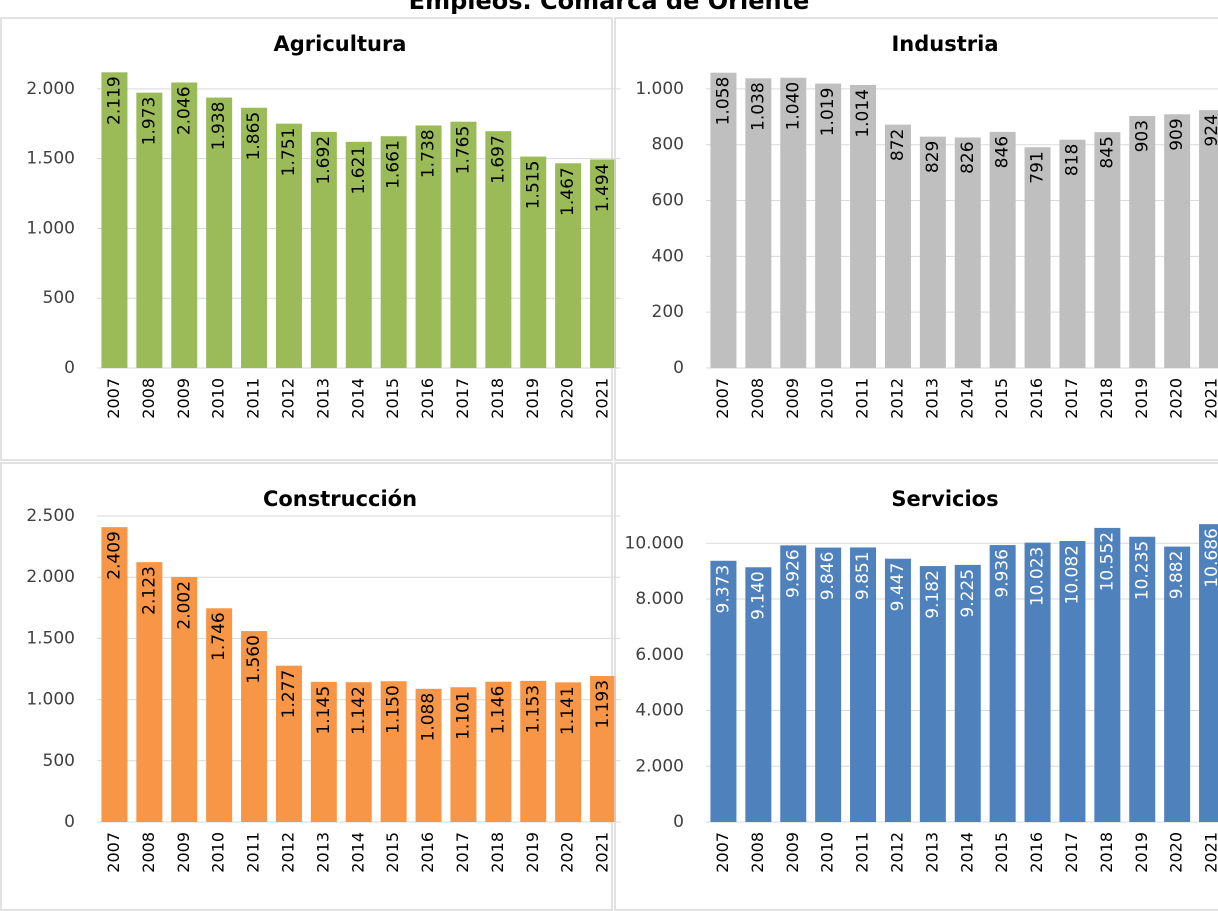 The height and width of the screenshot is (911, 1218). What do you see at coordinates (898, 587) in the screenshot?
I see `value-label: 9.447` at bounding box center [898, 587].